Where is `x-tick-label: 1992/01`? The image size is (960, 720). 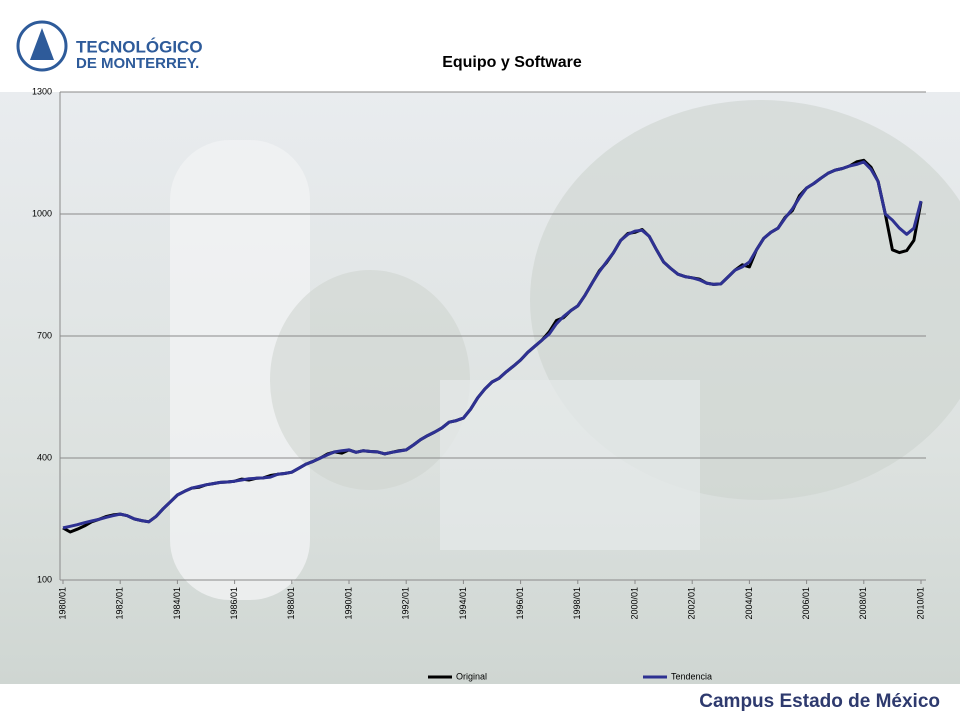 x-tick-label: 1992/01 is located at coordinates (406, 603).